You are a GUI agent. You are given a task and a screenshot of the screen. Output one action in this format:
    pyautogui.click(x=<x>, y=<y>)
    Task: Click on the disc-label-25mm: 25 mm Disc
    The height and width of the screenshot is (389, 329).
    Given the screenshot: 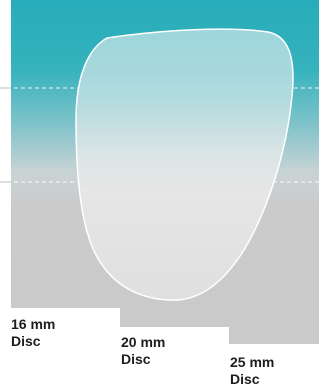 What is the action you would take?
    pyautogui.click(x=252, y=371)
    